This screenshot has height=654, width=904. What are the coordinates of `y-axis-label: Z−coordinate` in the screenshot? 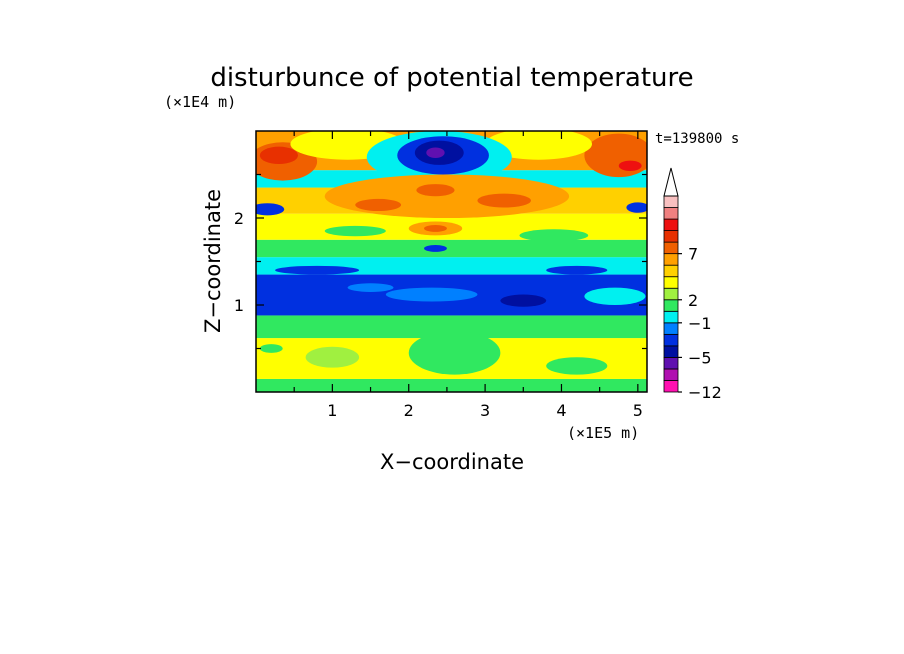 It's located at (213, 261).